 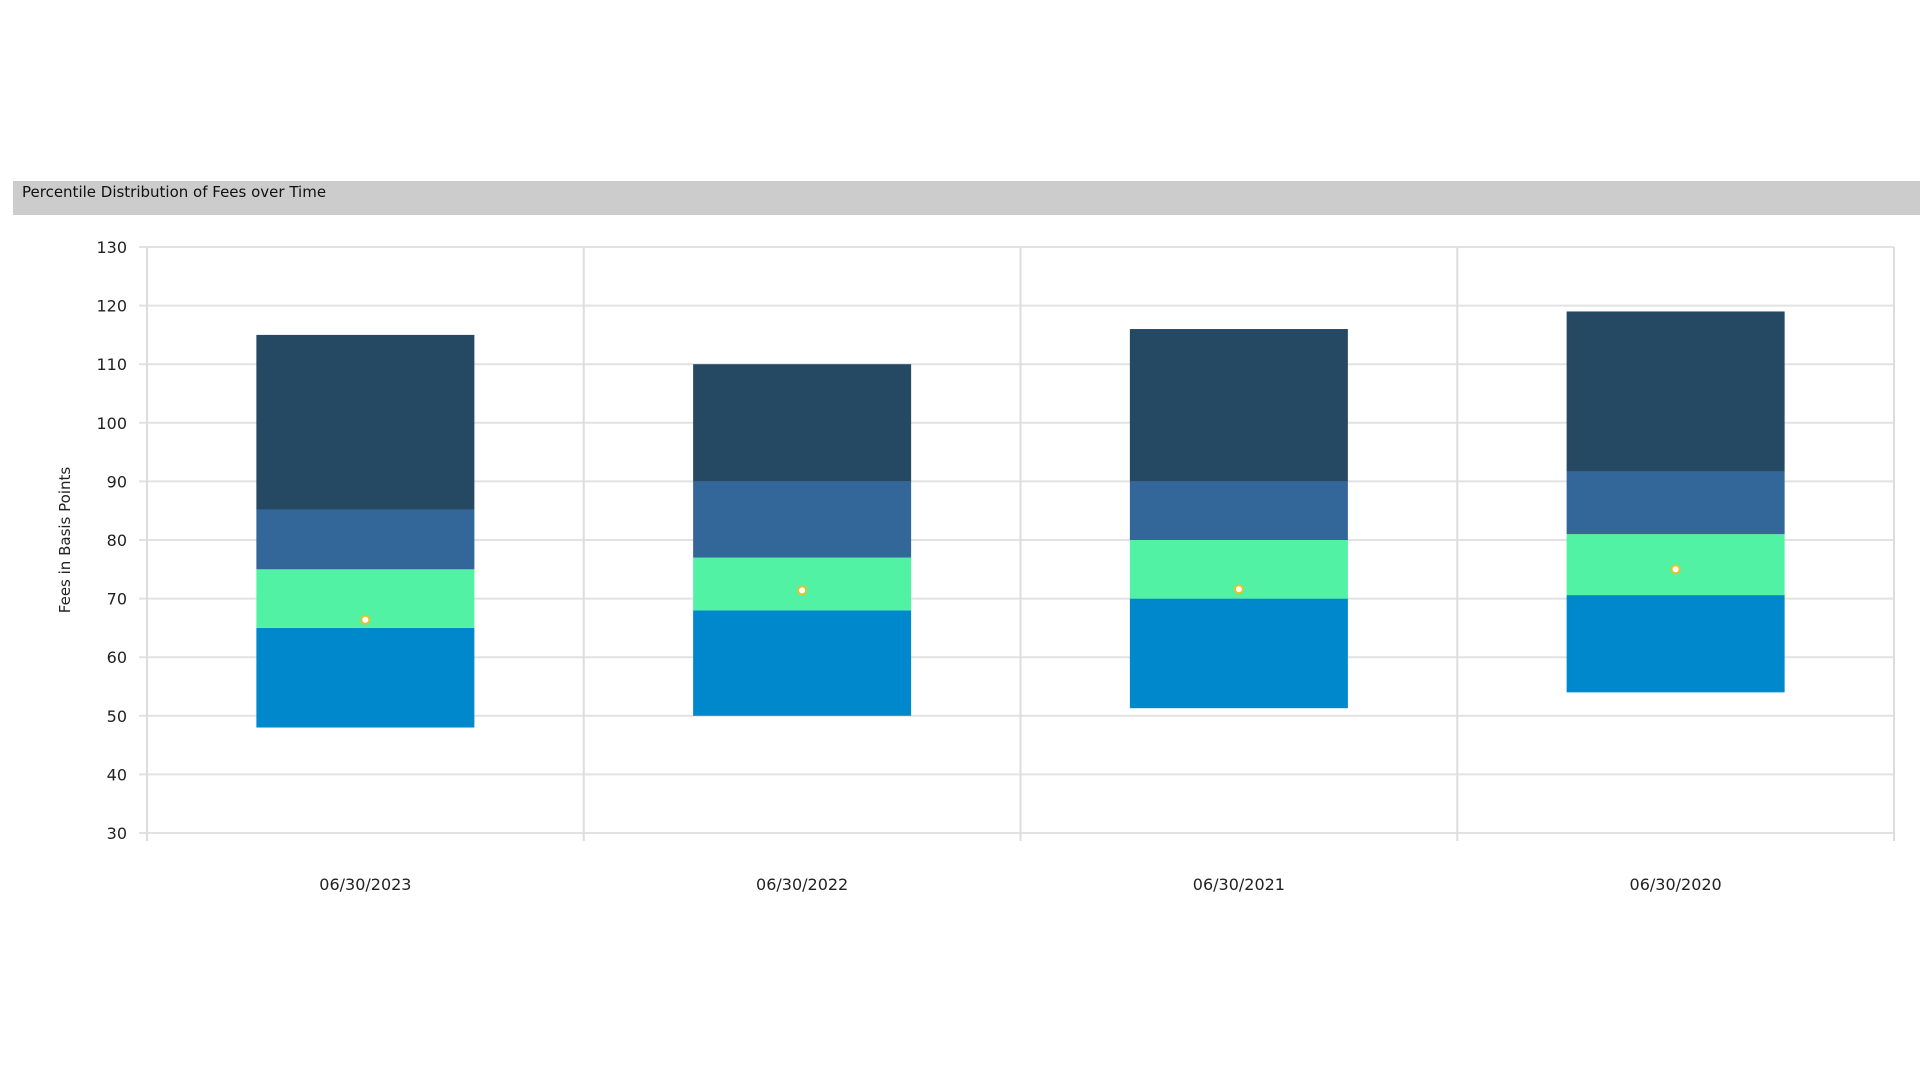 I want to click on y-tick-label: 70, so click(x=117, y=599).